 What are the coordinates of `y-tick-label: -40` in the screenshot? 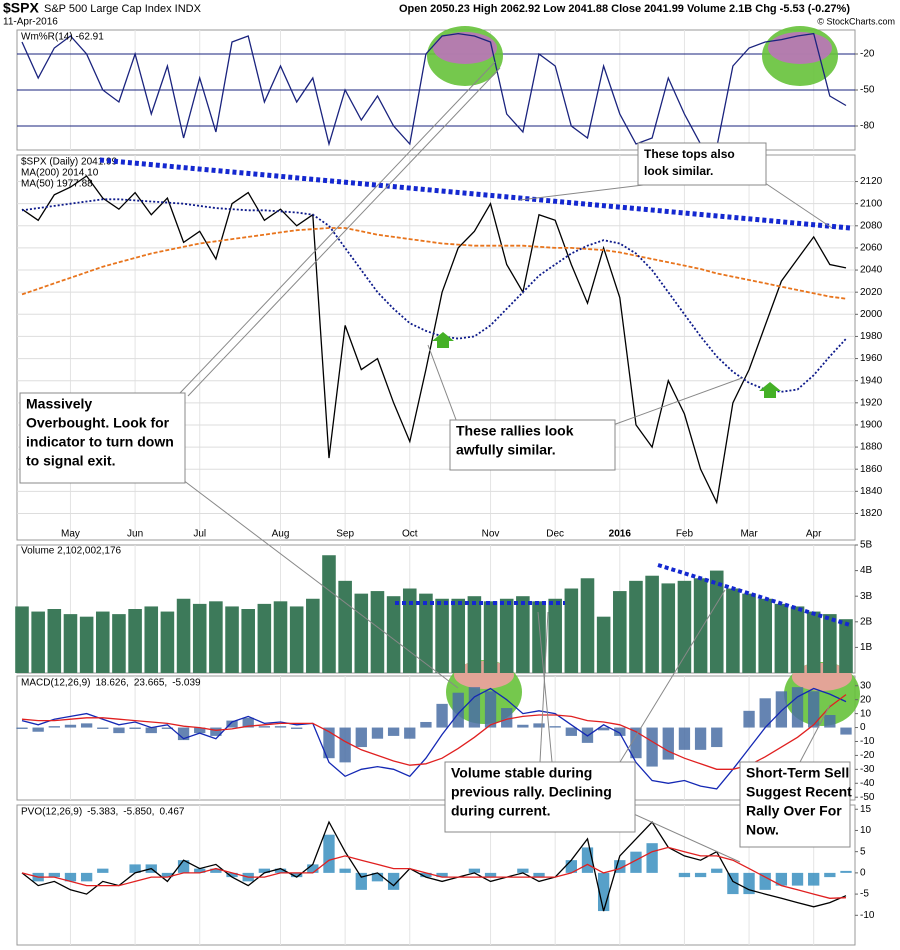 It's located at (867, 783).